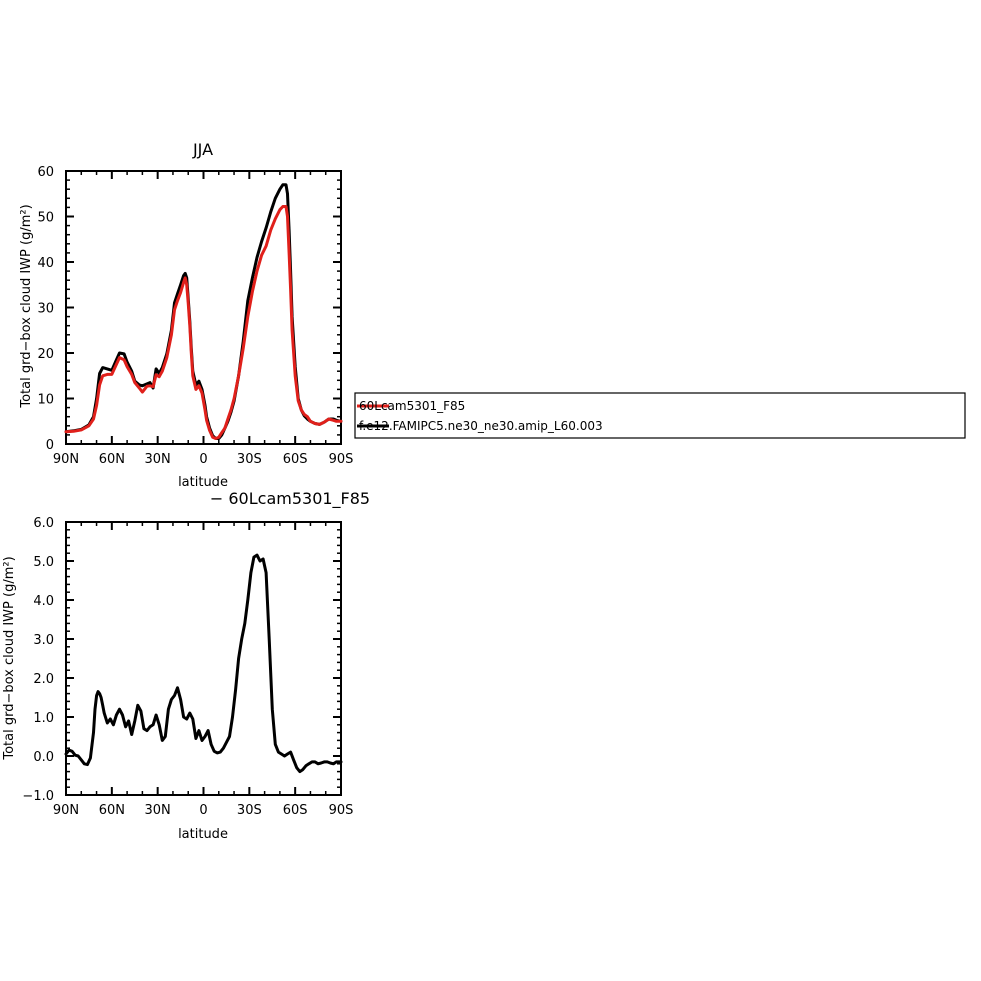 The height and width of the screenshot is (981, 981). What do you see at coordinates (43, 601) in the screenshot?
I see `bottom-y-tick-label: 4.0` at bounding box center [43, 601].